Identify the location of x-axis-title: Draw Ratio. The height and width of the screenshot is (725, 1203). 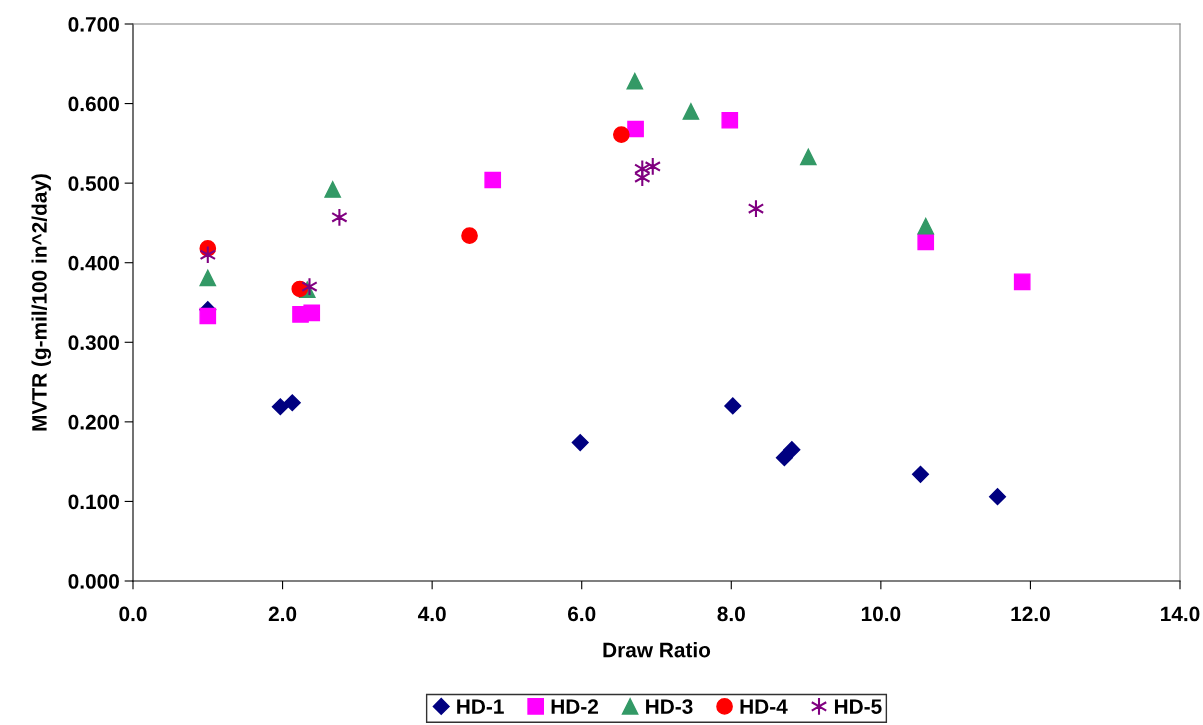
(657, 650).